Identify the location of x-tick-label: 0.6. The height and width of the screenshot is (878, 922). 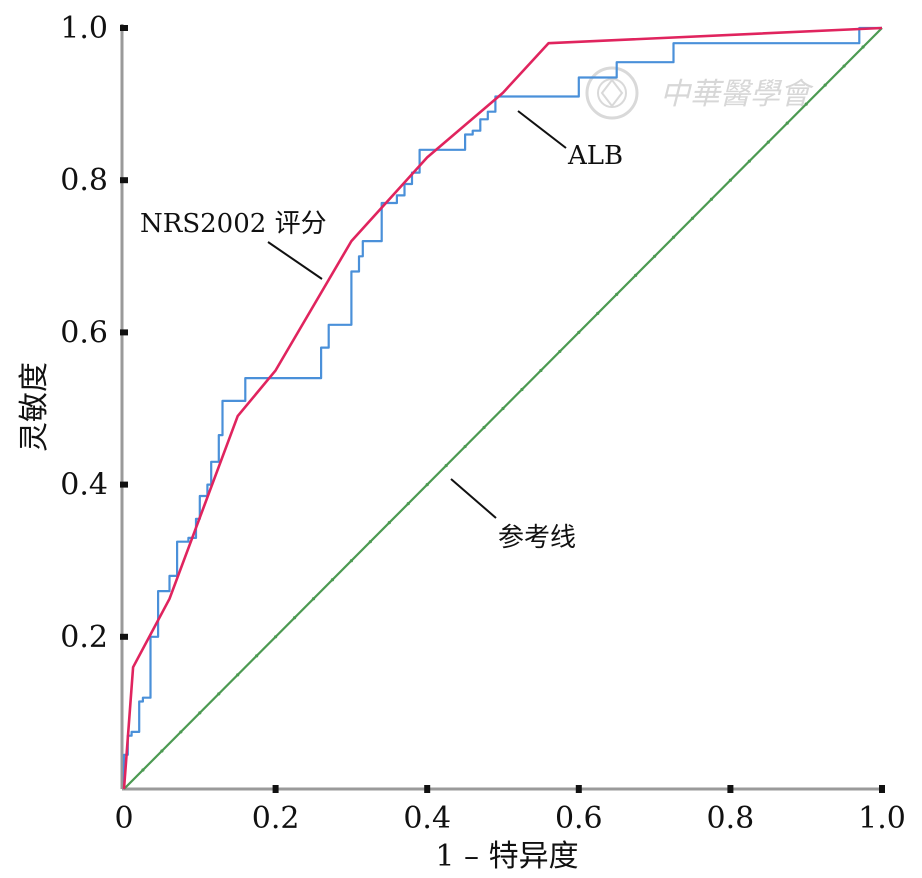
(579, 818).